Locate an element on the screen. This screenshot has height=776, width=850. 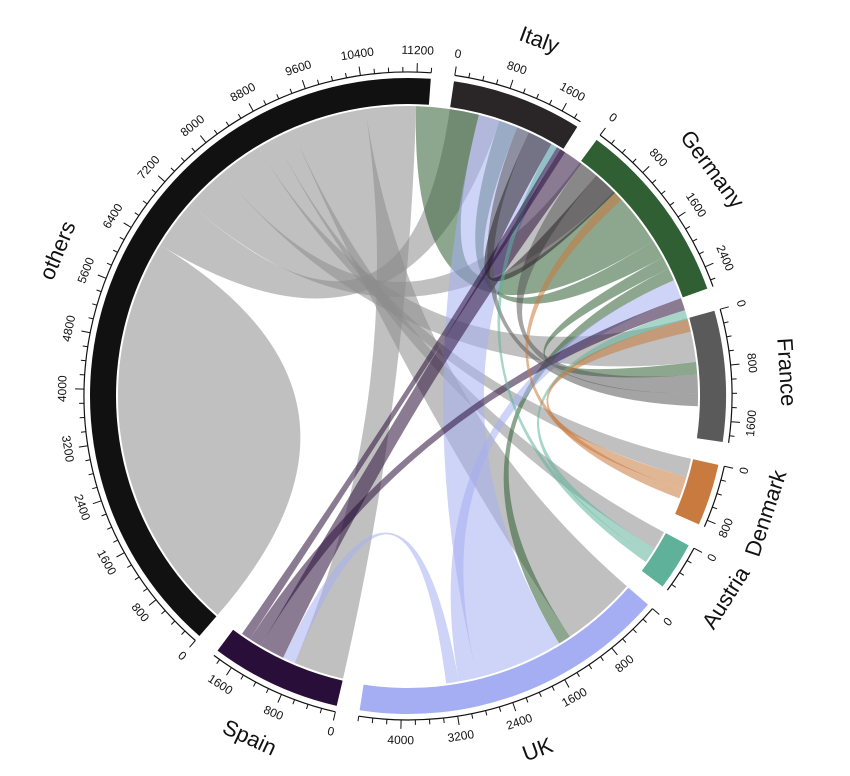
tick-label-others: 8000 is located at coordinates (193, 126).